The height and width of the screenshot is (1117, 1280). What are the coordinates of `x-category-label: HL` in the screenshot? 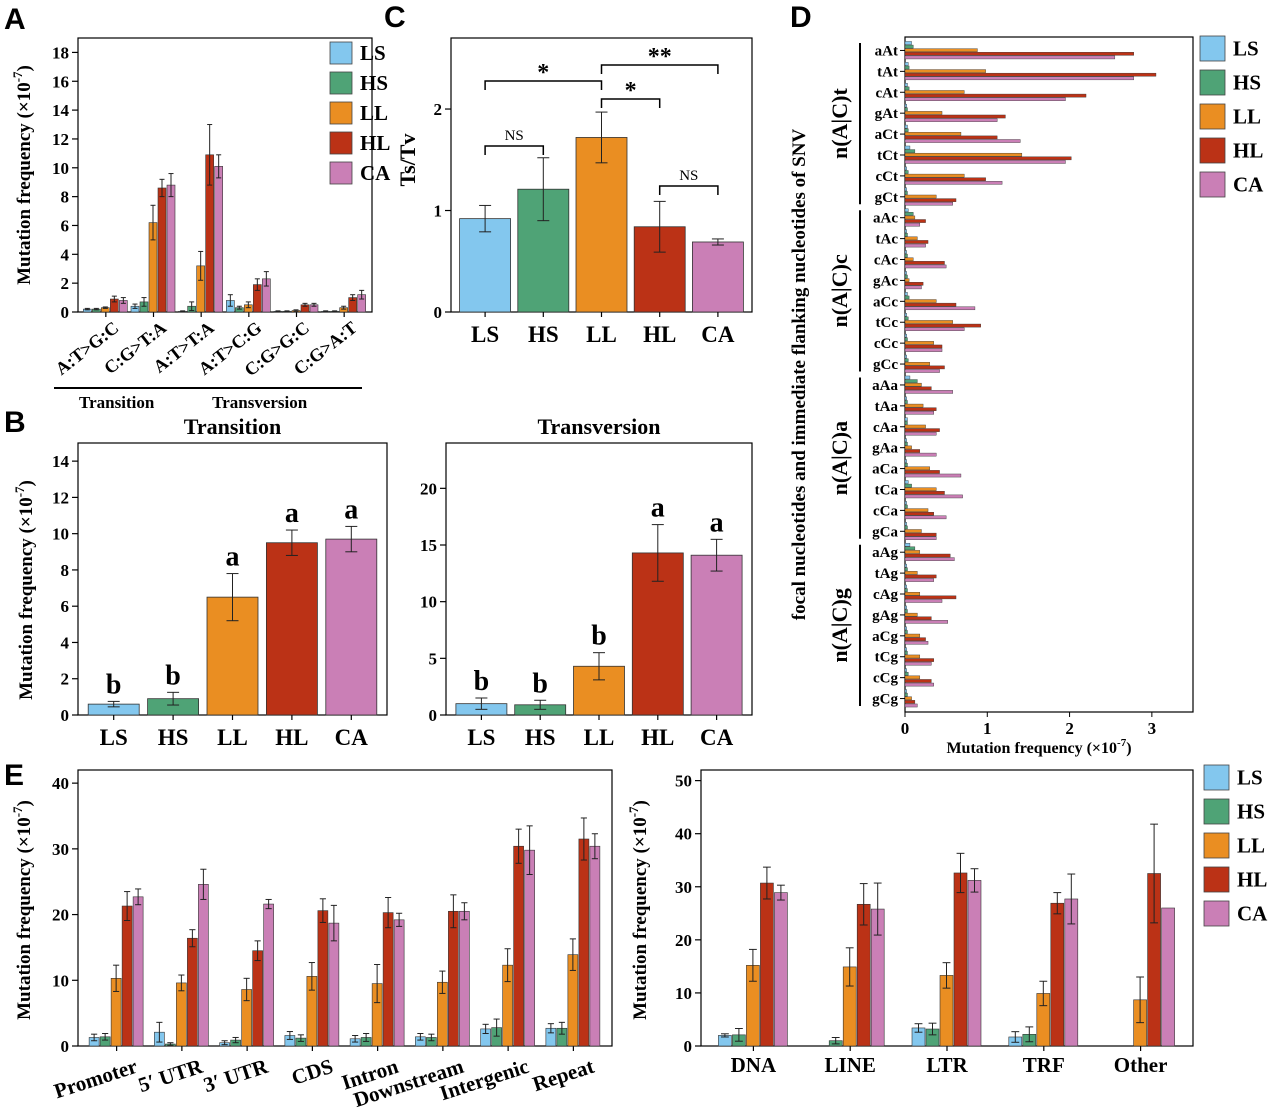 It's located at (291, 737).